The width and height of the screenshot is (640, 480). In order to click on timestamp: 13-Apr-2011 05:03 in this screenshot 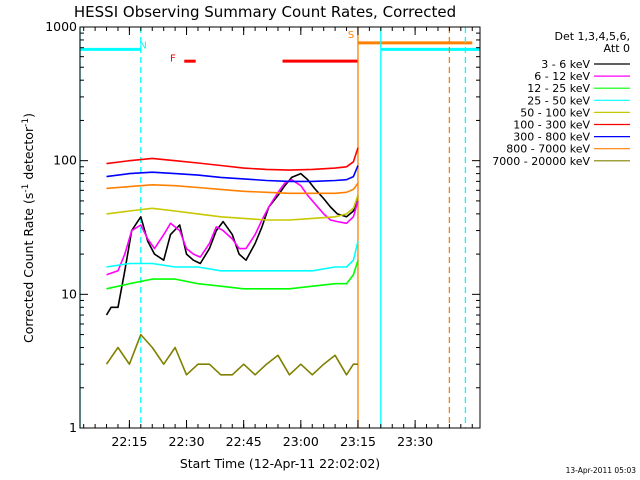, I will do `click(601, 470)`.